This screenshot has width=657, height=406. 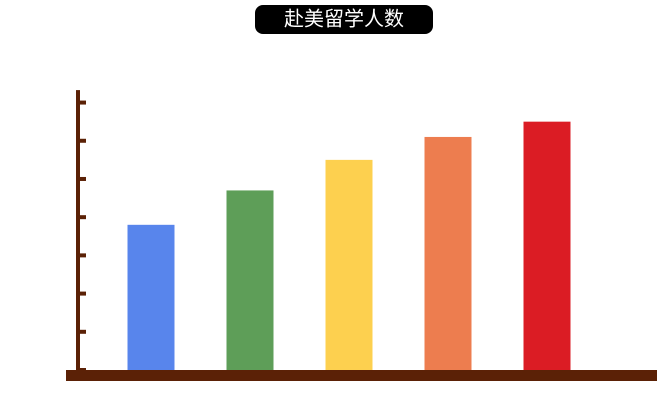 I want to click on title-background, so click(x=344, y=19).